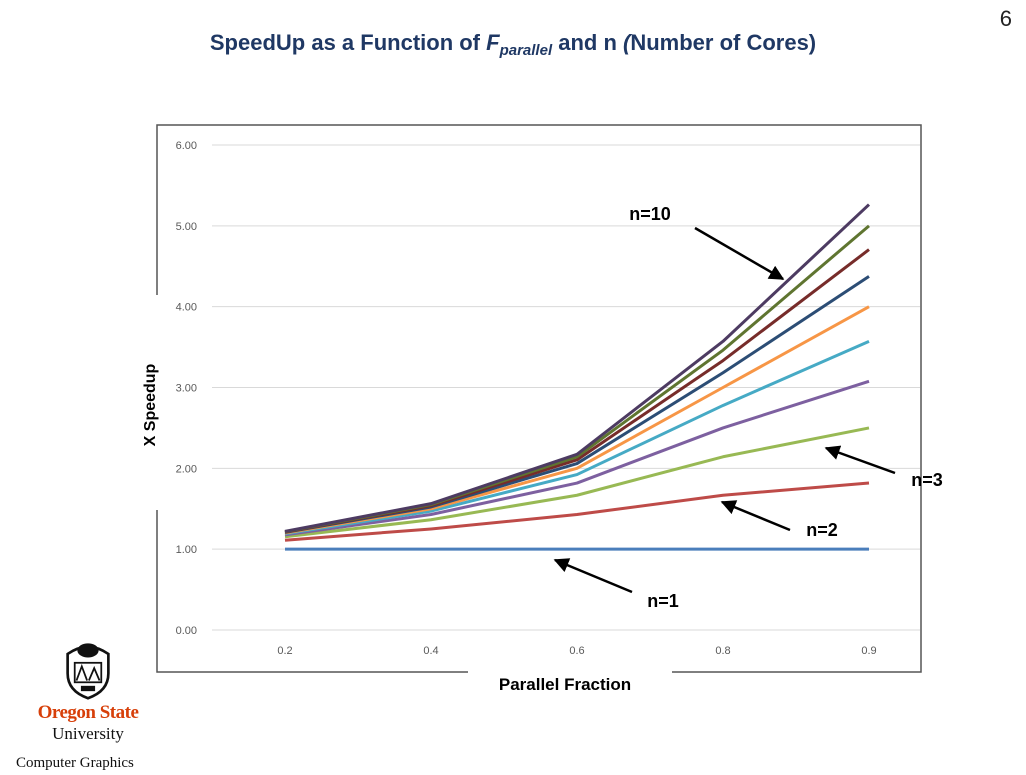  What do you see at coordinates (88, 733) in the screenshot?
I see `logo-university: University` at bounding box center [88, 733].